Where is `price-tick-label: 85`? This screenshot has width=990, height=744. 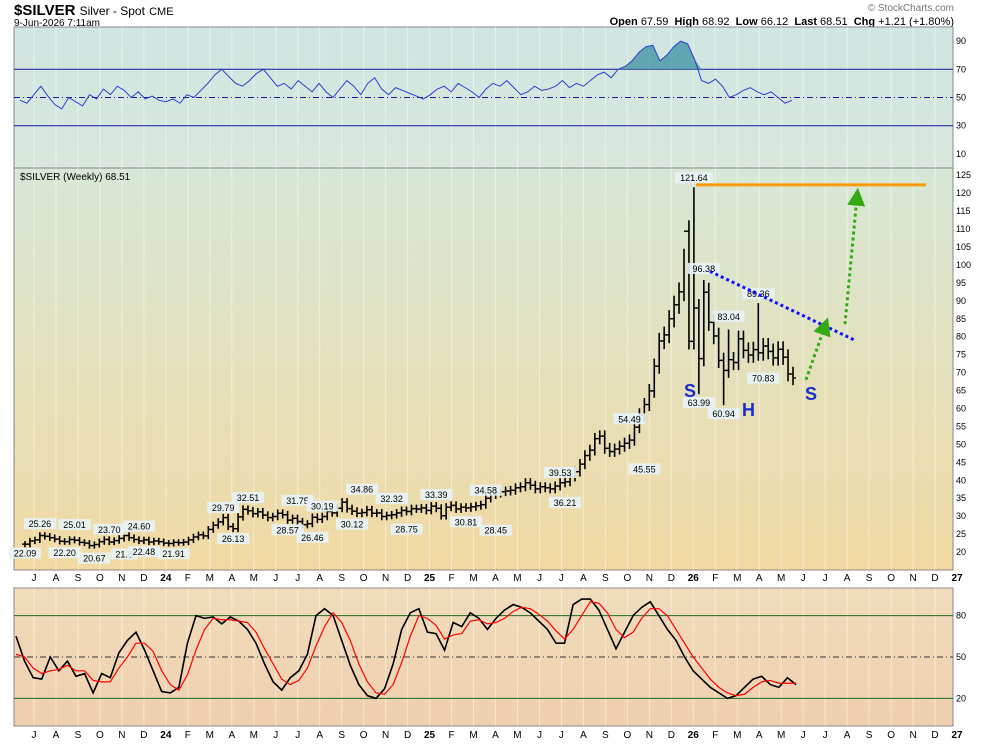 price-tick-label: 85 is located at coordinates (961, 319).